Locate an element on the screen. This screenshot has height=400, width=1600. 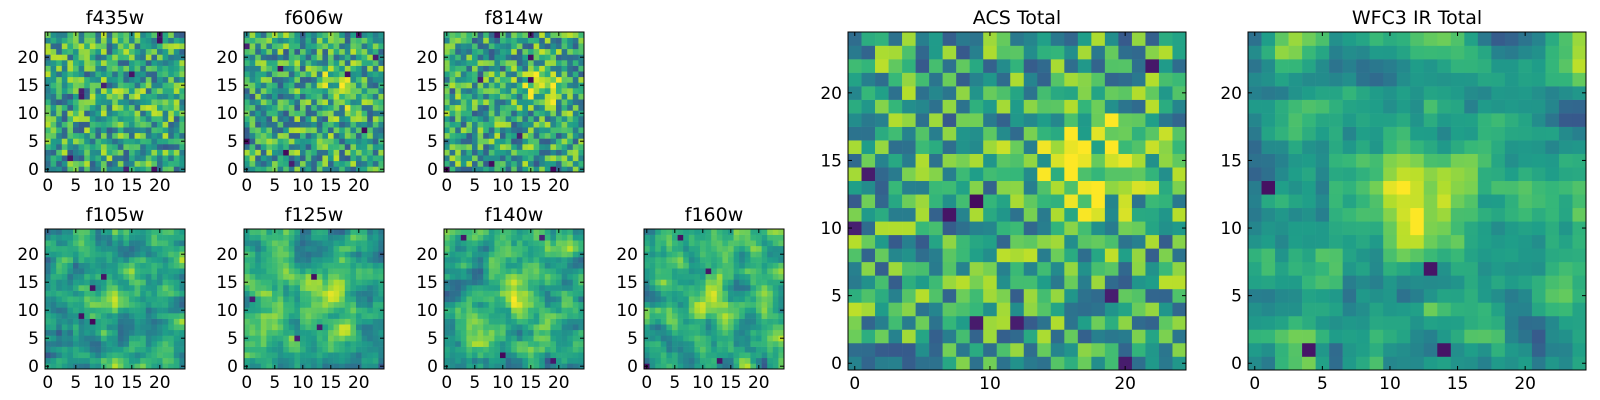
x-tick-label: 5 is located at coordinates (75, 186).